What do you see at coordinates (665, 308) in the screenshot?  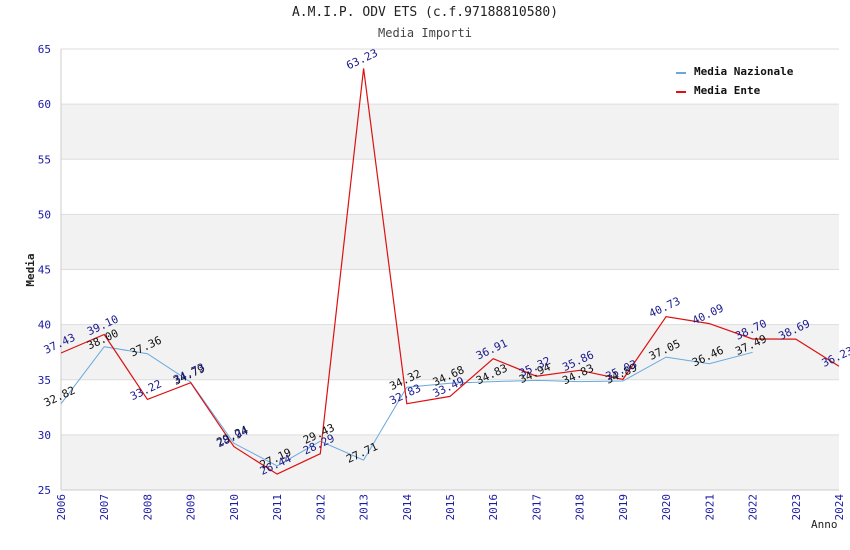 I see `data-label: 40.73` at bounding box center [665, 308].